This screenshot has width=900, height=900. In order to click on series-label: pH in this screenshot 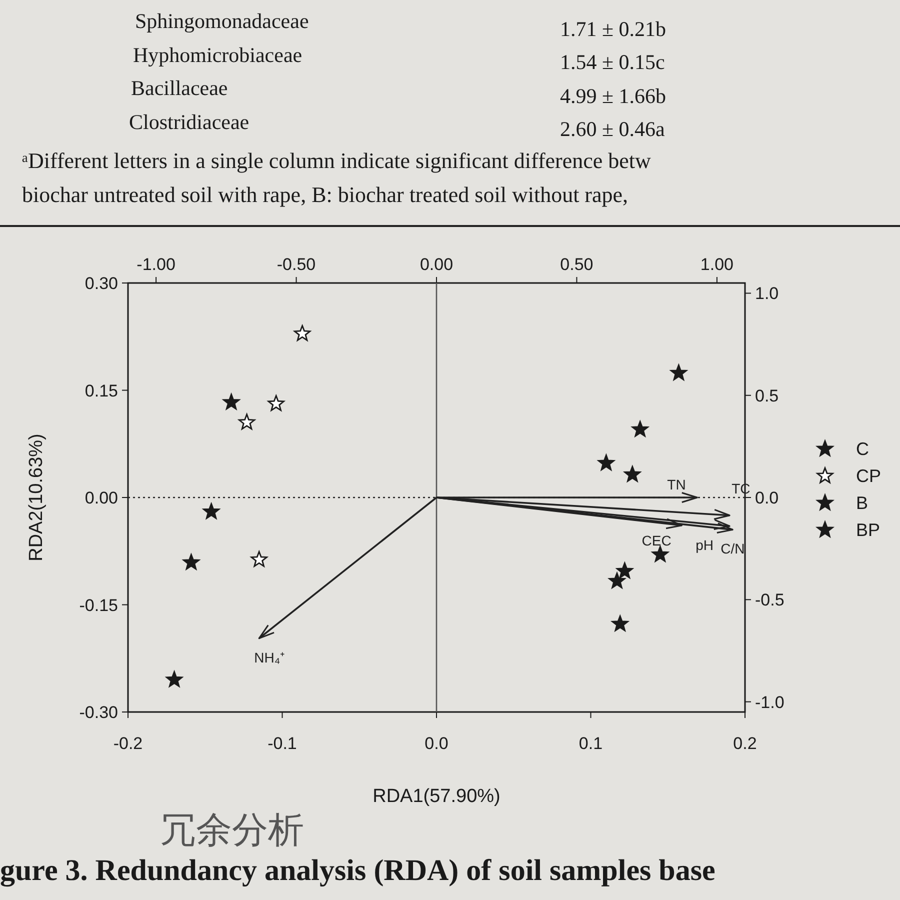, I will do `click(705, 545)`.